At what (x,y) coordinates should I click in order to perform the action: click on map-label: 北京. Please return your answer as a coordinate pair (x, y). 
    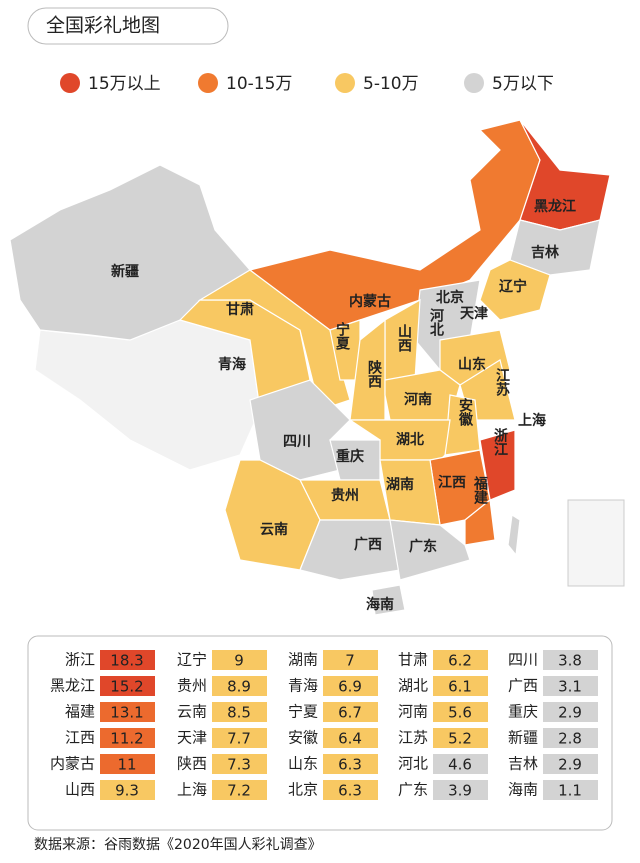
    Looking at the image, I should click on (450, 297).